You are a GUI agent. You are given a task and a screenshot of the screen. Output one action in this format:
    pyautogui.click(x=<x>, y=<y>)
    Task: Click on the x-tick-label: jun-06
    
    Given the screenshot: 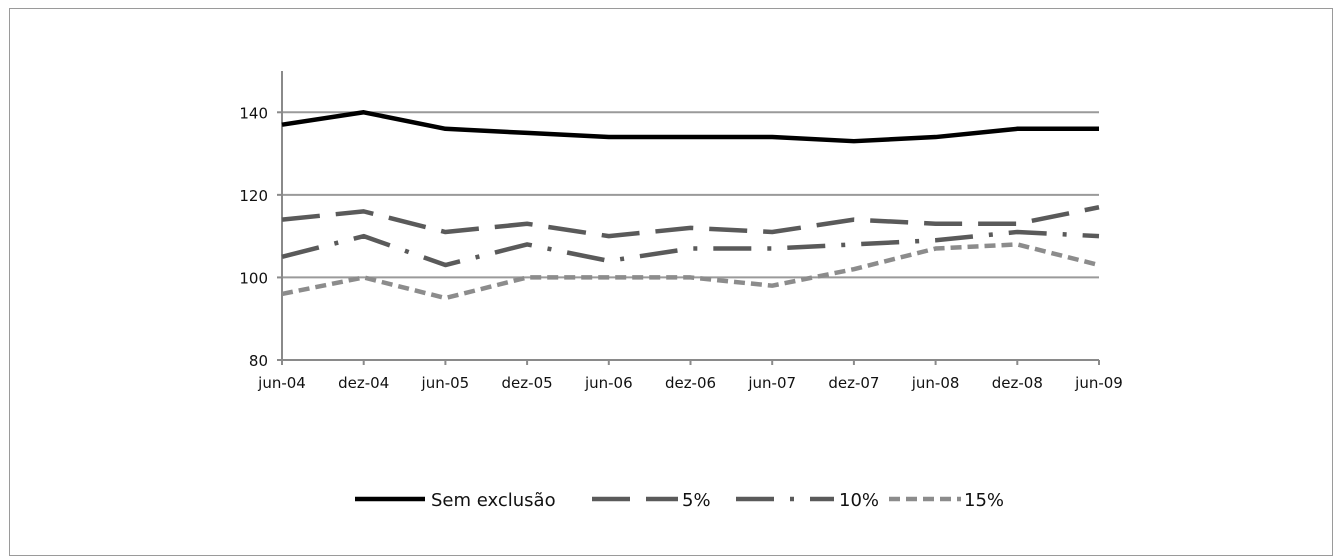 What is the action you would take?
    pyautogui.click(x=608, y=383)
    